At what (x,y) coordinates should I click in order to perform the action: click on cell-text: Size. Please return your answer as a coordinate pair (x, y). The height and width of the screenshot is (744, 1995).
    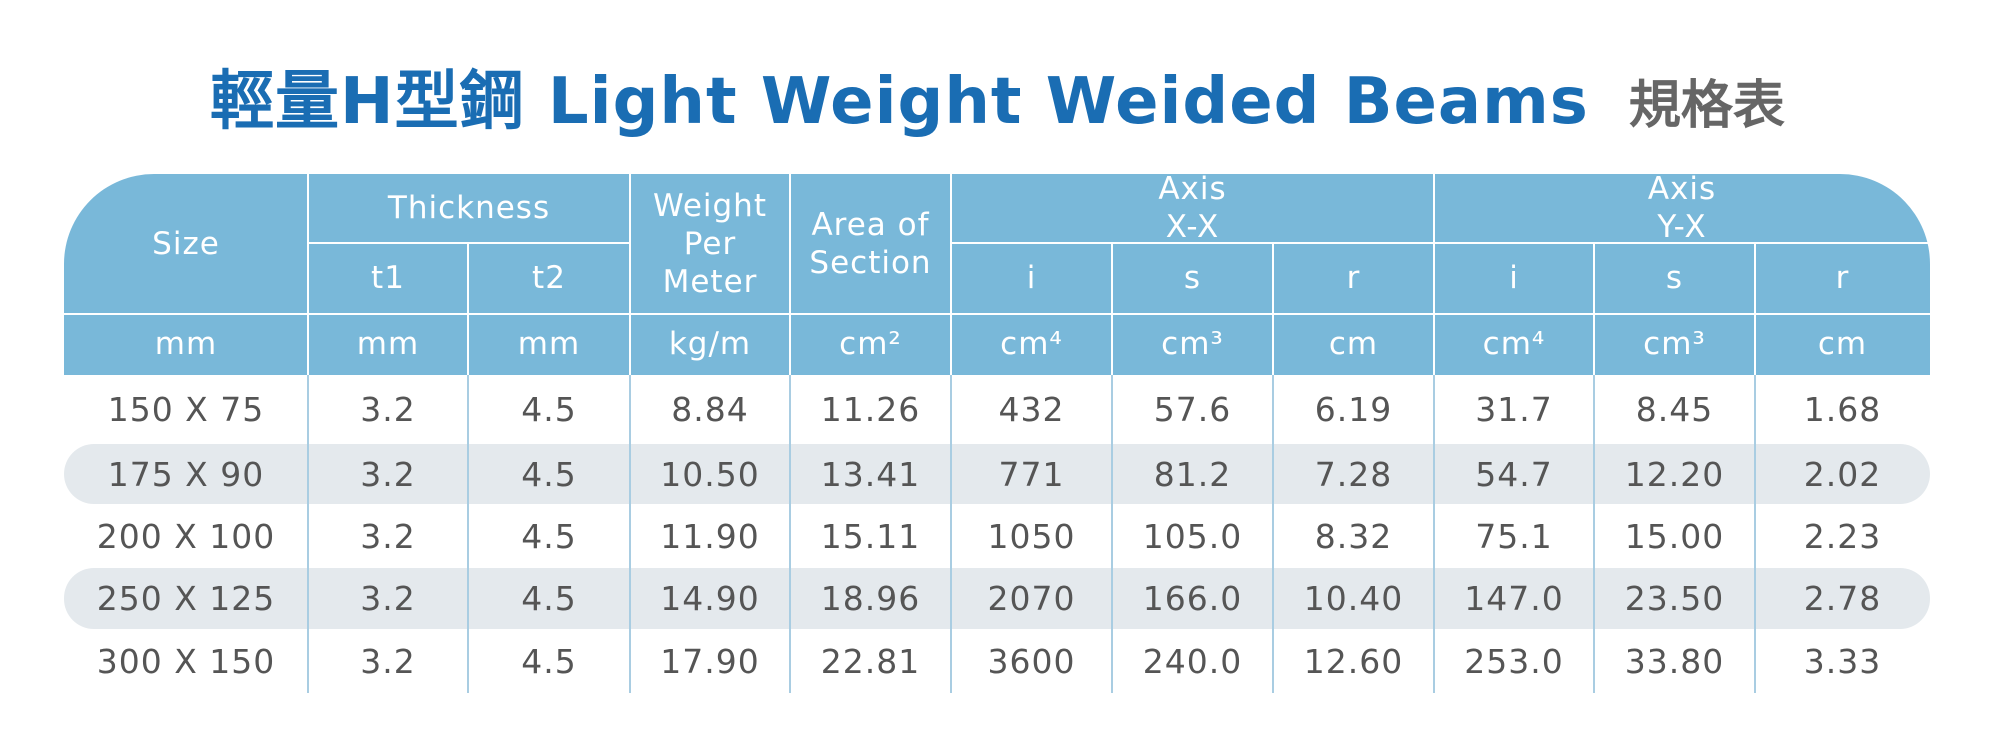
    Looking at the image, I should click on (186, 243).